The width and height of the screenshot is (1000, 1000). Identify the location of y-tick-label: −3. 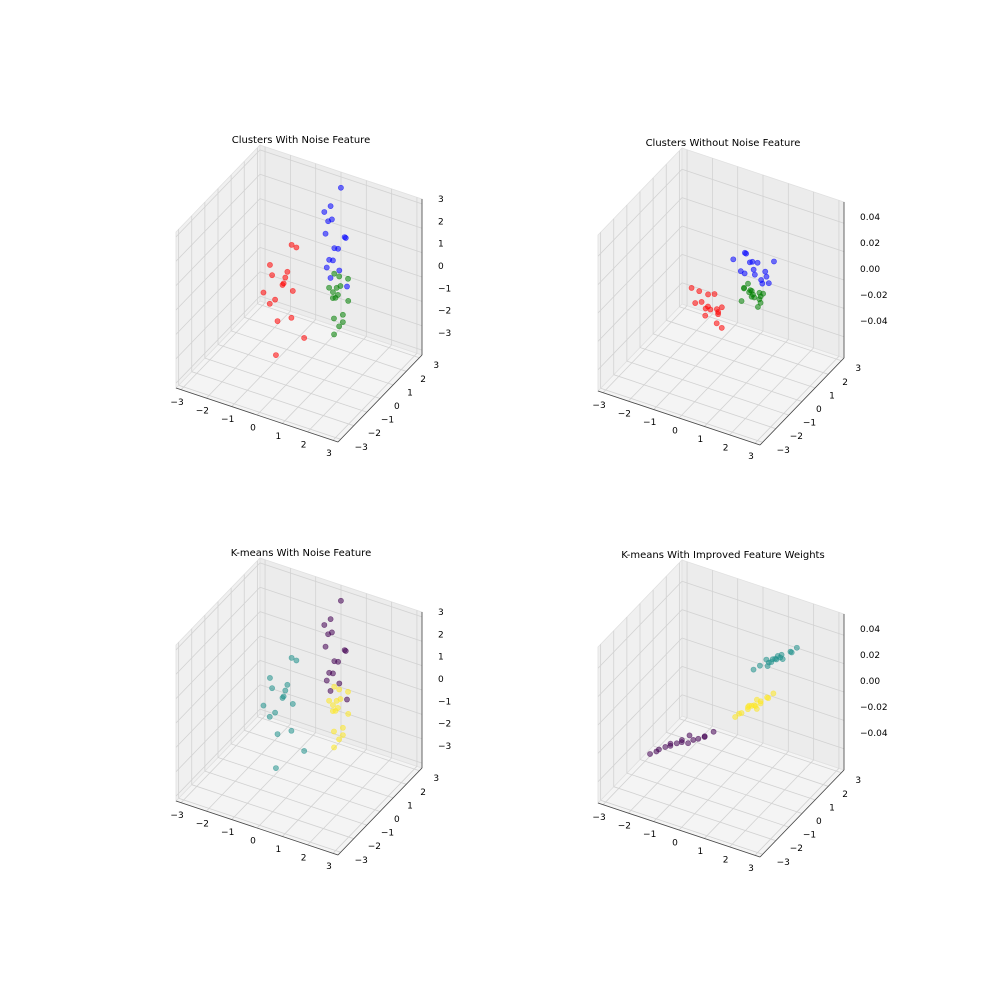
(783, 451).